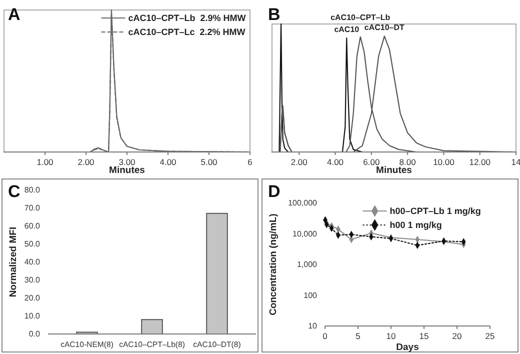 The width and height of the screenshot is (520, 354). What do you see at coordinates (303, 203) in the screenshot?
I see `y-tick-label: 100,000` at bounding box center [303, 203].